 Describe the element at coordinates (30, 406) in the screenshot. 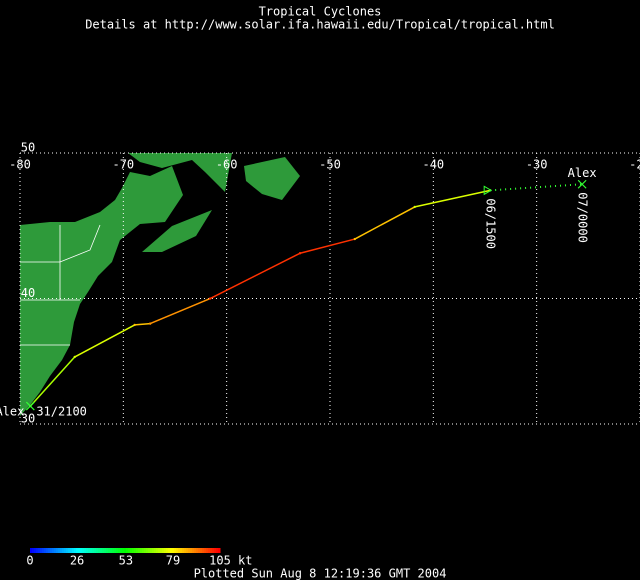

I see `storm-marker` at that location.